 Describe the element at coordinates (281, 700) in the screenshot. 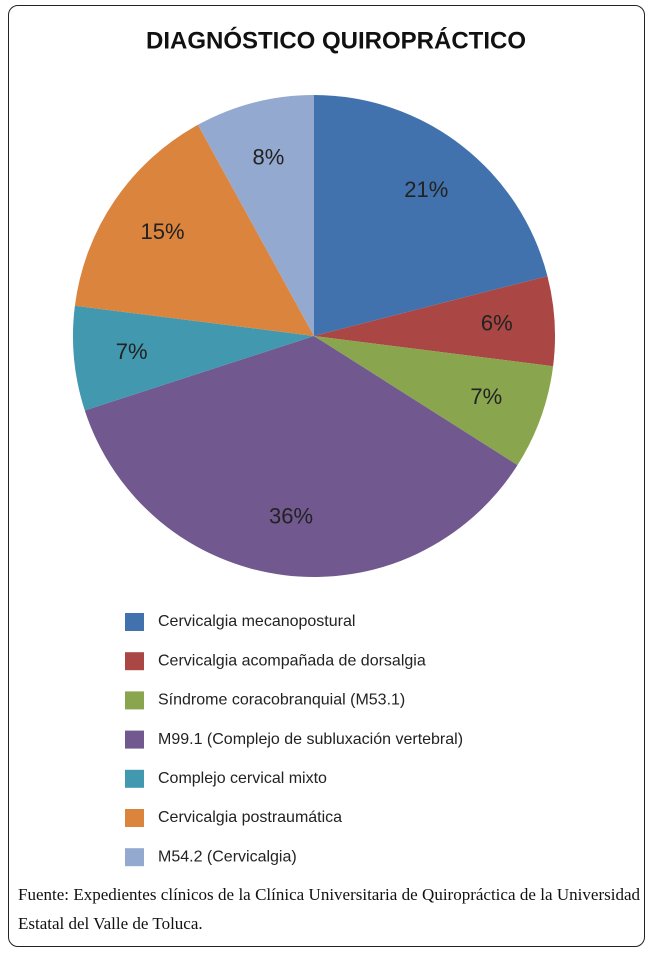

I see `legend-label: Síndrome coracobranquial (M53.1)` at that location.